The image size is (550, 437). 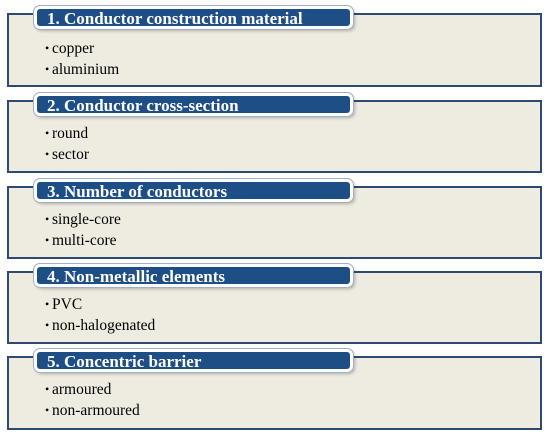 What do you see at coordinates (70, 133) in the screenshot?
I see `item-label: round` at bounding box center [70, 133].